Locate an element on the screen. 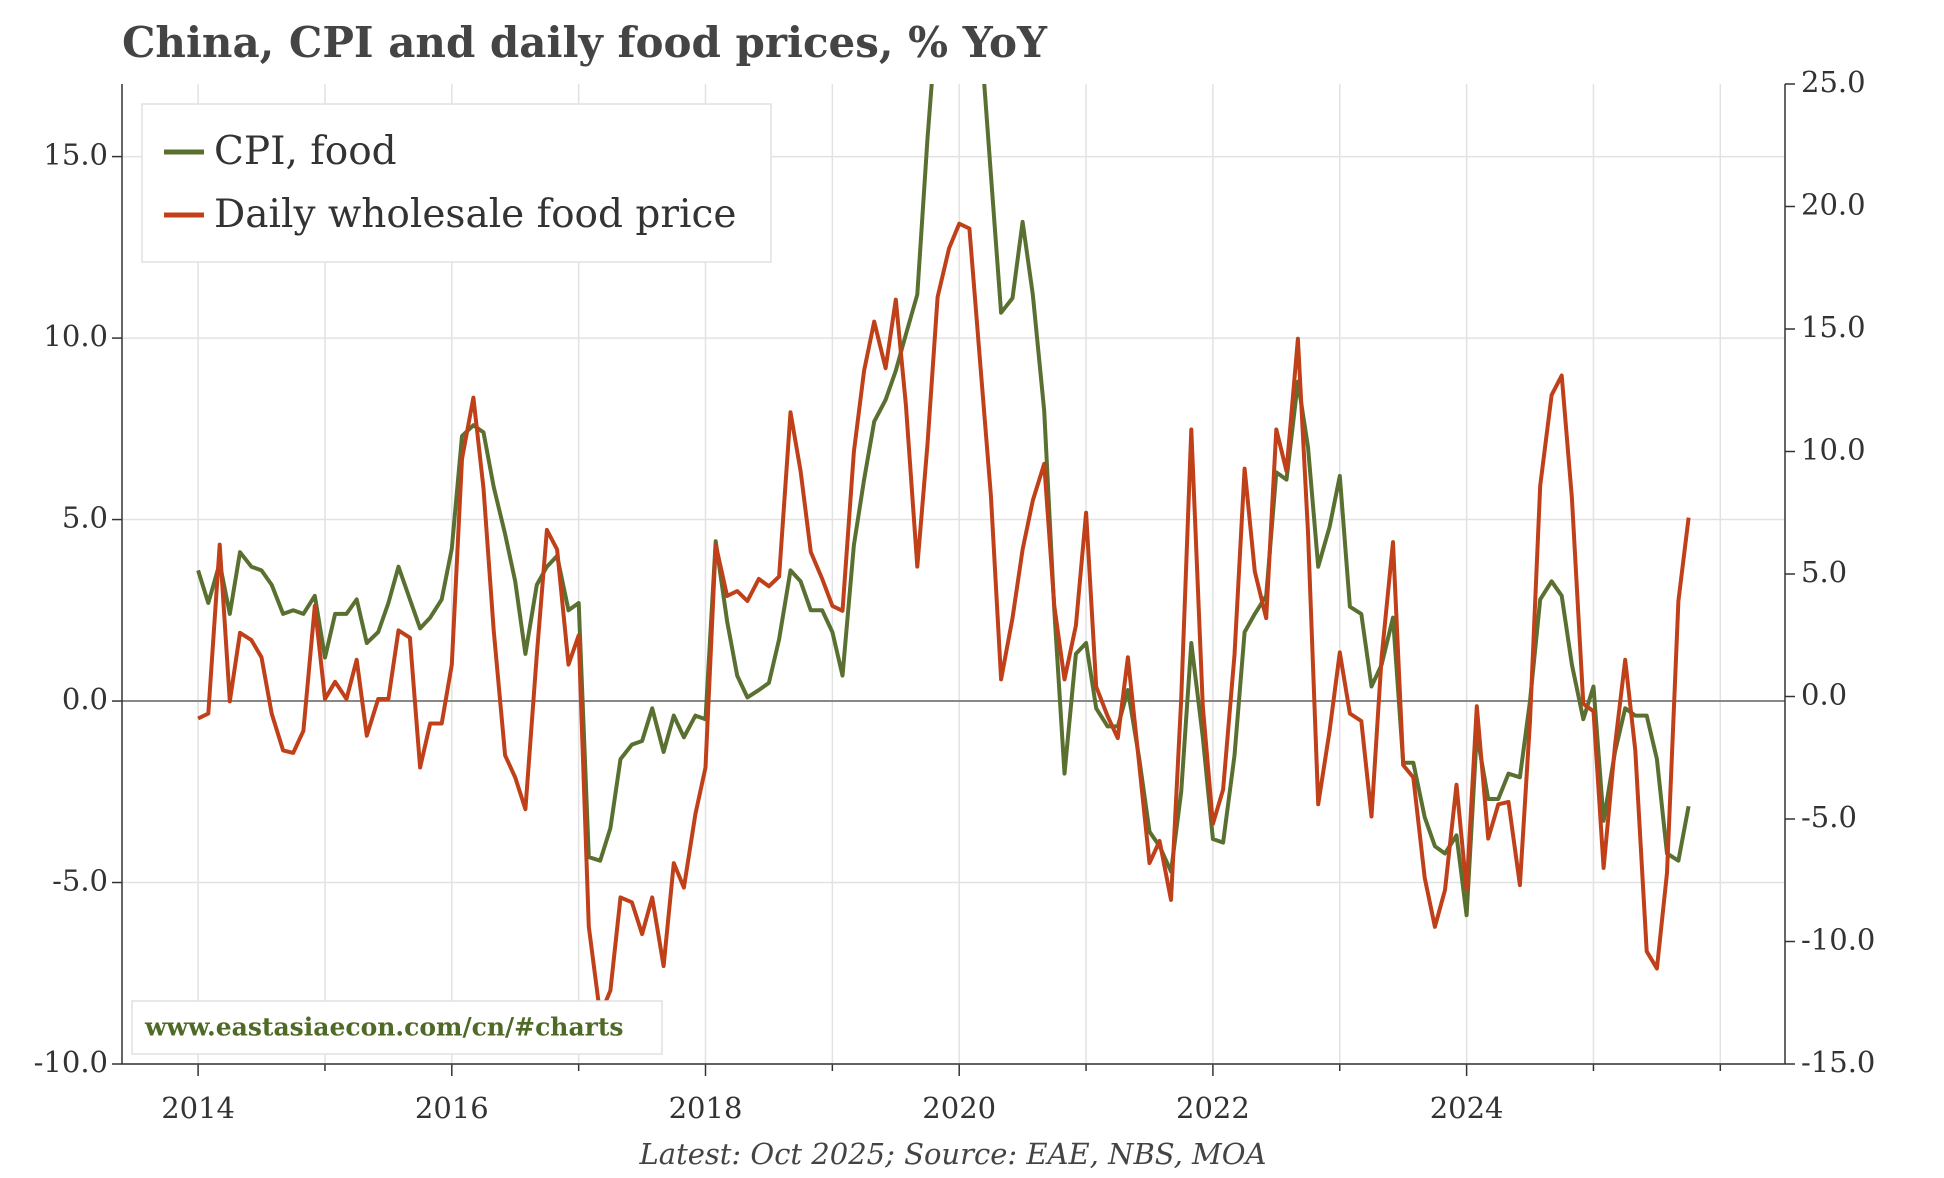 Image resolution: width=1944 pixels, height=1178 pixels. y2-tick-label: -10.0 is located at coordinates (1838, 940).